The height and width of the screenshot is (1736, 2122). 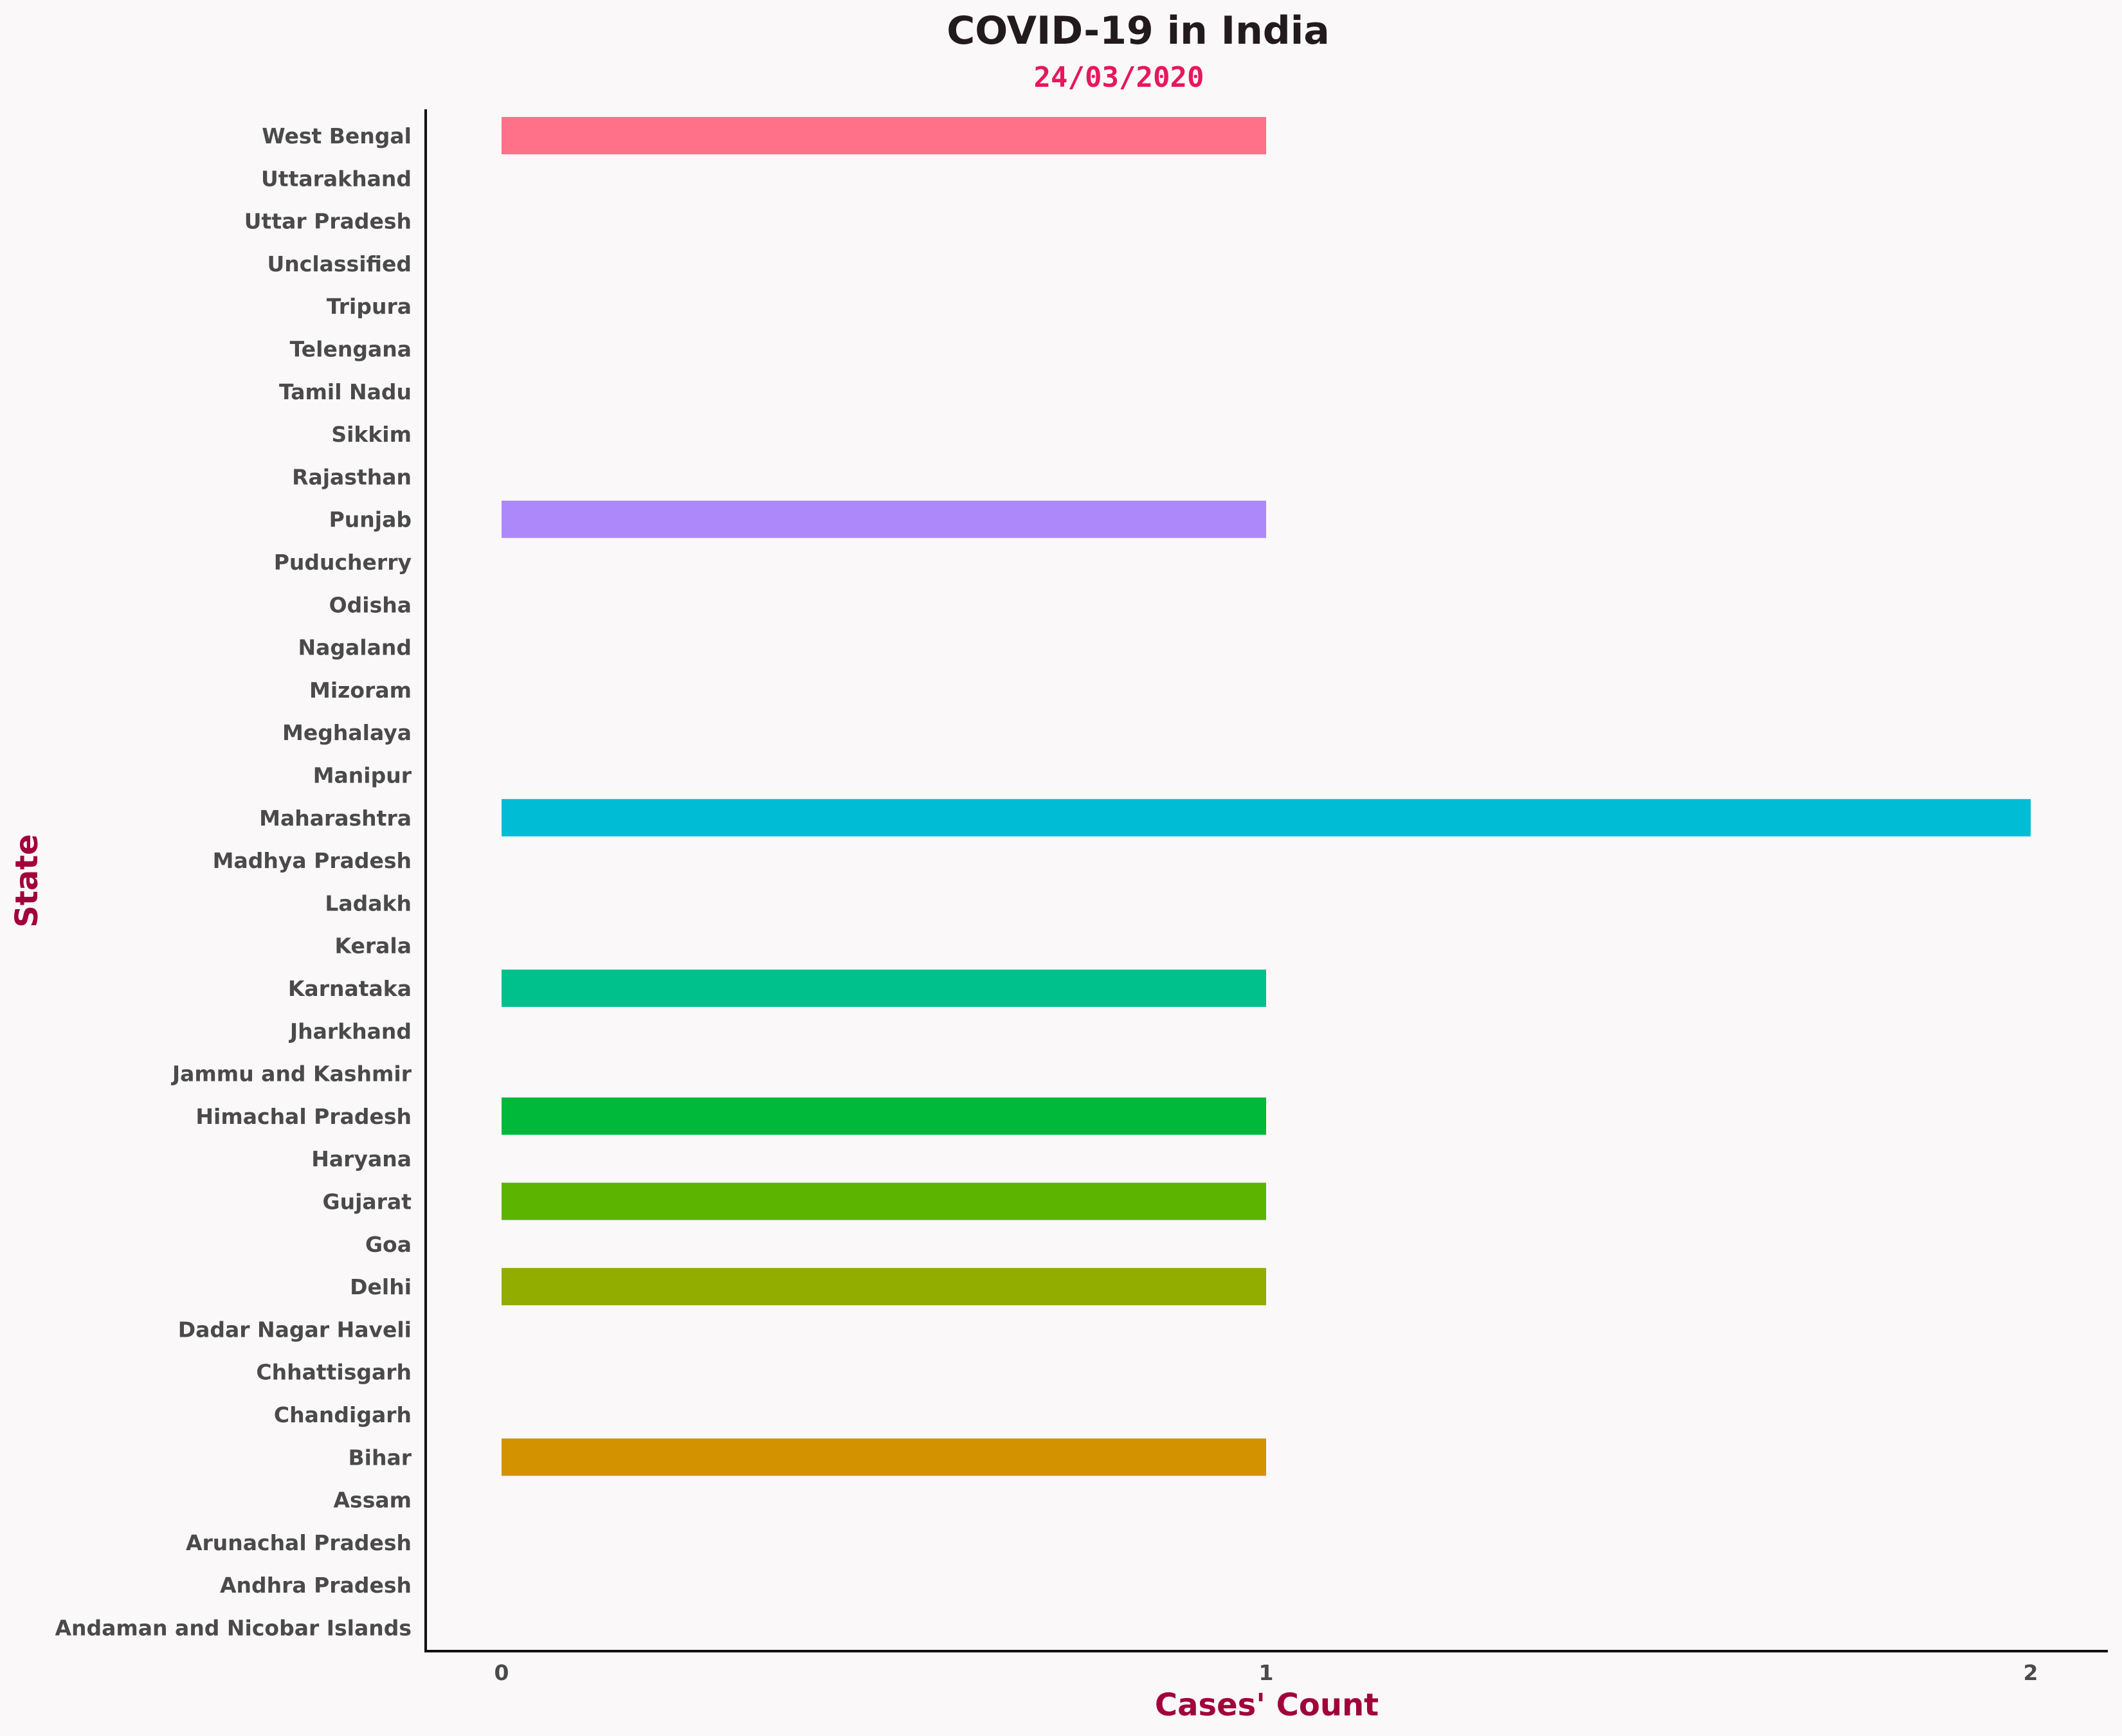 What do you see at coordinates (352, 476) in the screenshot?
I see `y-tick-label: Rajasthan` at bounding box center [352, 476].